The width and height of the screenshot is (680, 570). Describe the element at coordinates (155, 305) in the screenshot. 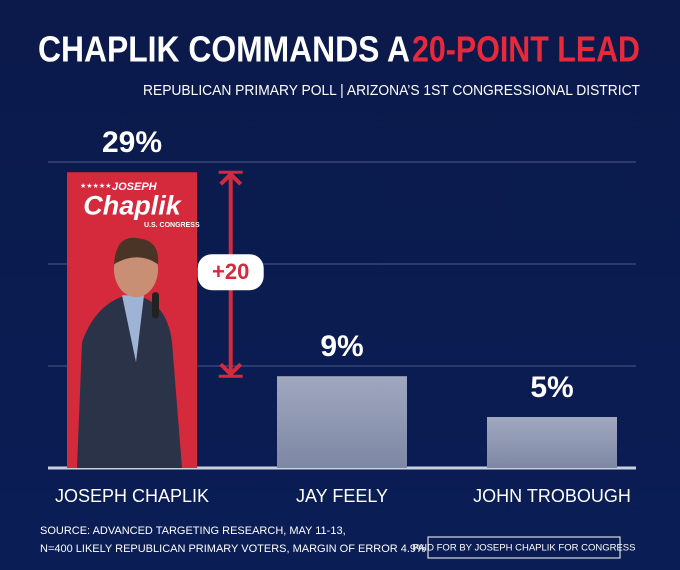

I see `figure-mic` at that location.